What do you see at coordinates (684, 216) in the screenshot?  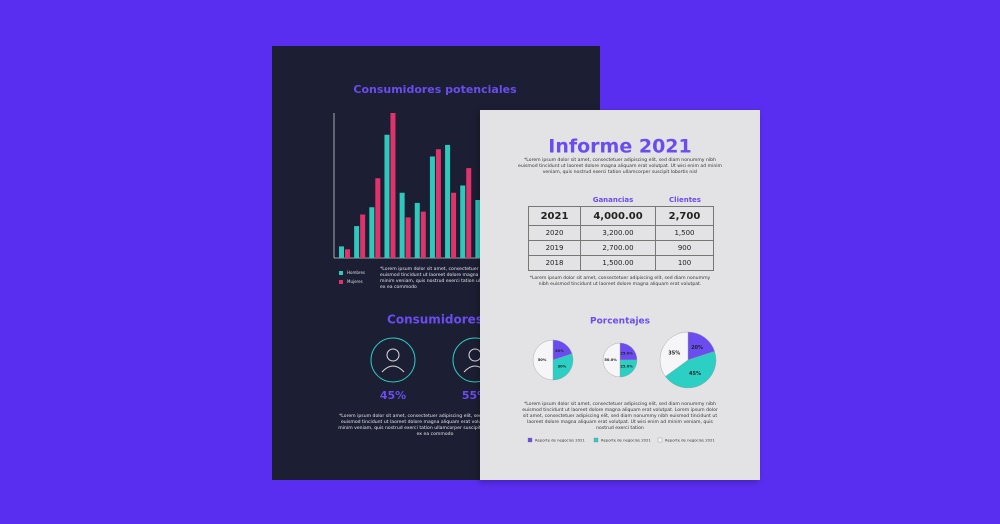 I see `table-cell: 2,700` at bounding box center [684, 216].